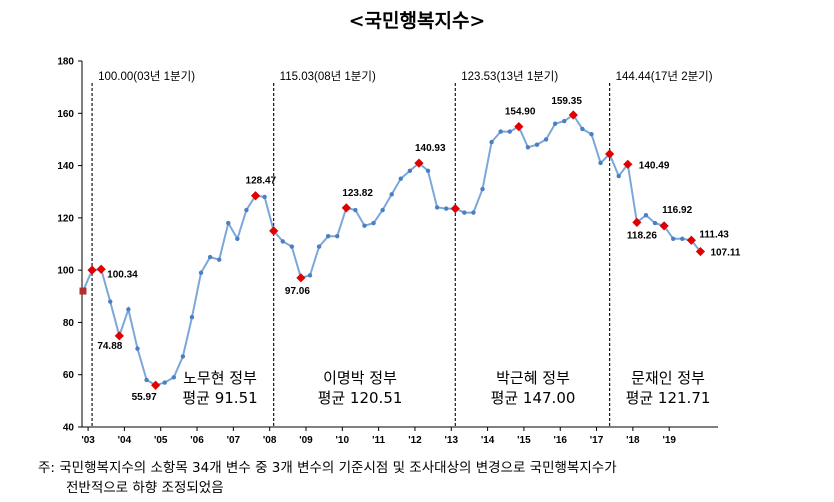  What do you see at coordinates (219, 398) in the screenshot?
I see `government-average-label: 평균 91.51` at bounding box center [219, 398].